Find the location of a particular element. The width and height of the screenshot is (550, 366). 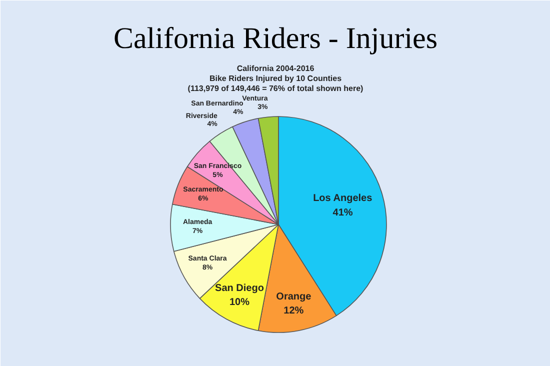

chart-title: California Riders - Injuries is located at coordinates (275, 38).